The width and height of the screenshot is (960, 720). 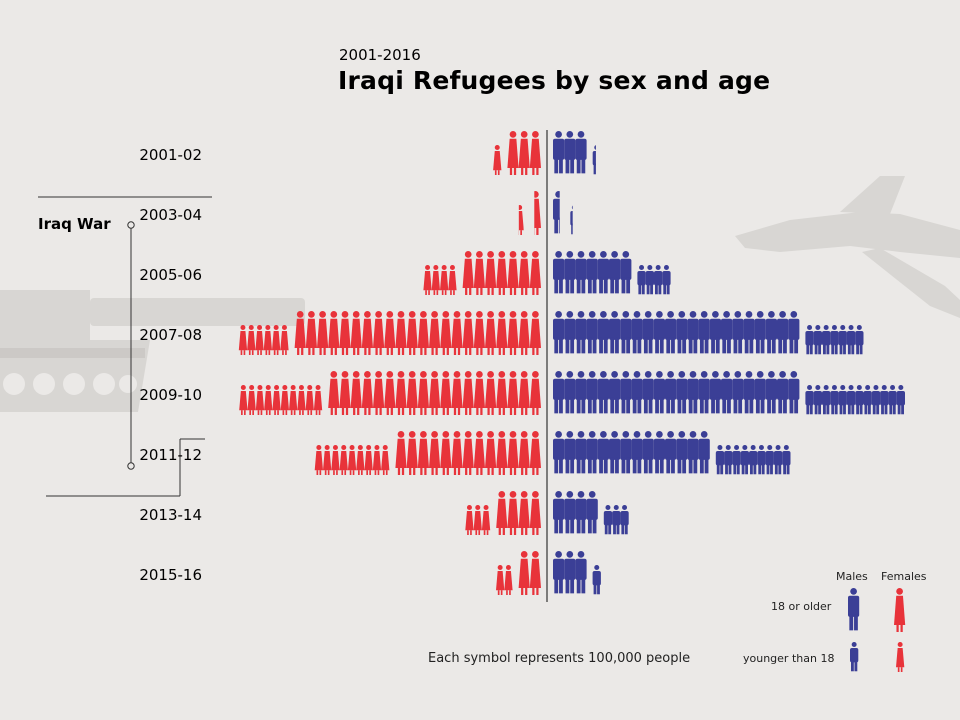 What do you see at coordinates (170, 215) in the screenshot?
I see `period-label: 2003-04` at bounding box center [170, 215].